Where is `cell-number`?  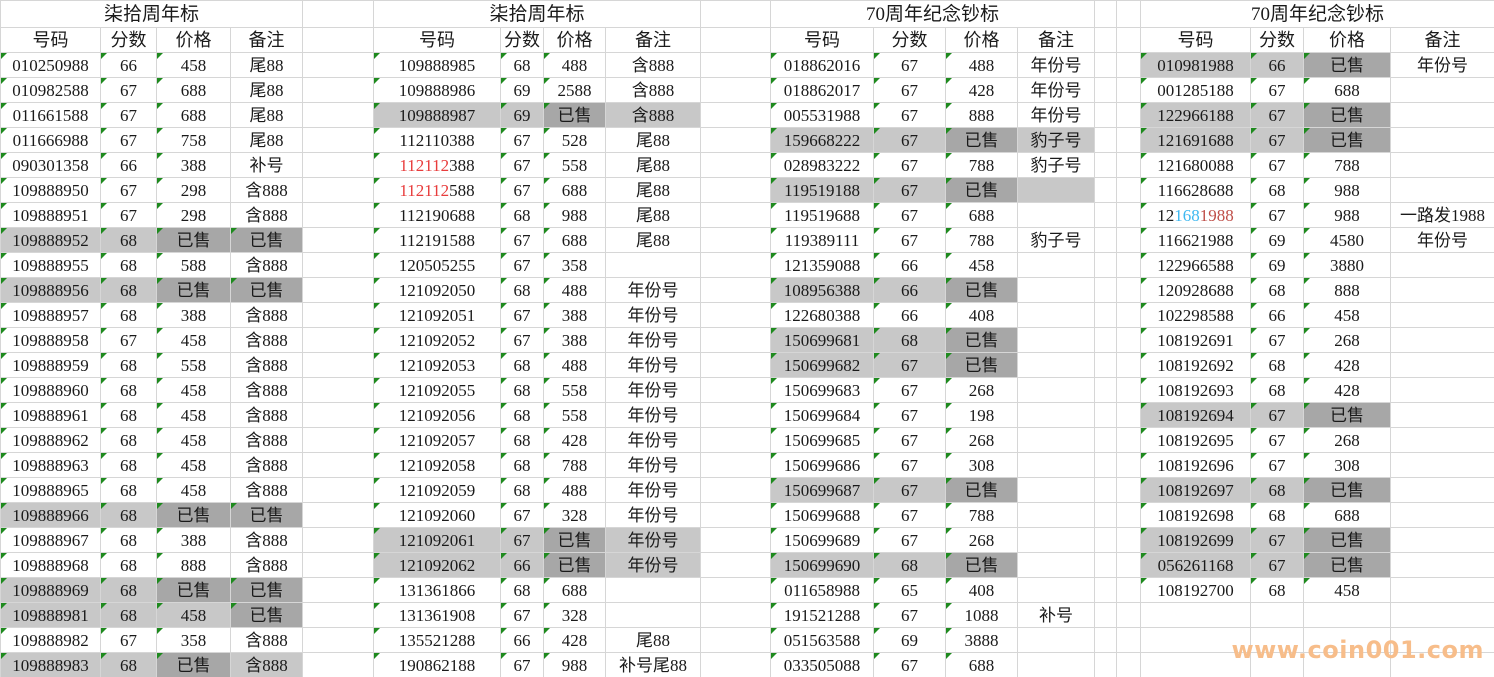
cell-number is located at coordinates (1196, 615).